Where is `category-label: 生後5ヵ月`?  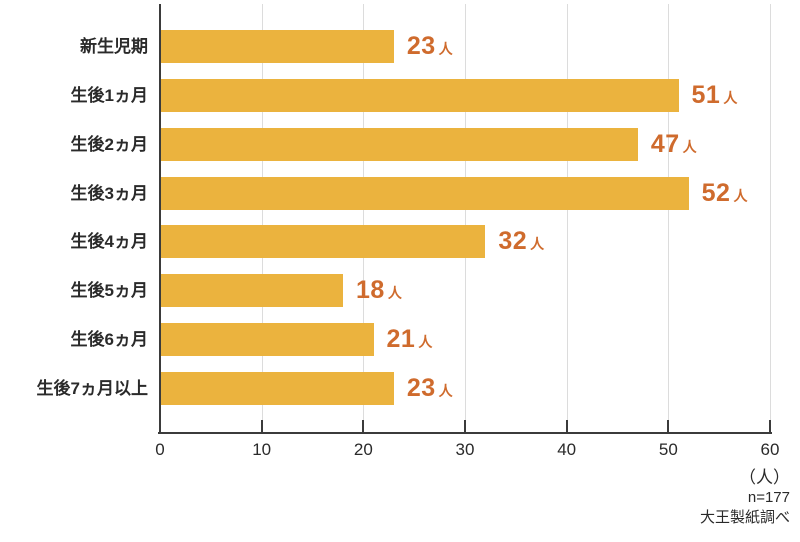
category-label: 生後5ヵ月 is located at coordinates (109, 291).